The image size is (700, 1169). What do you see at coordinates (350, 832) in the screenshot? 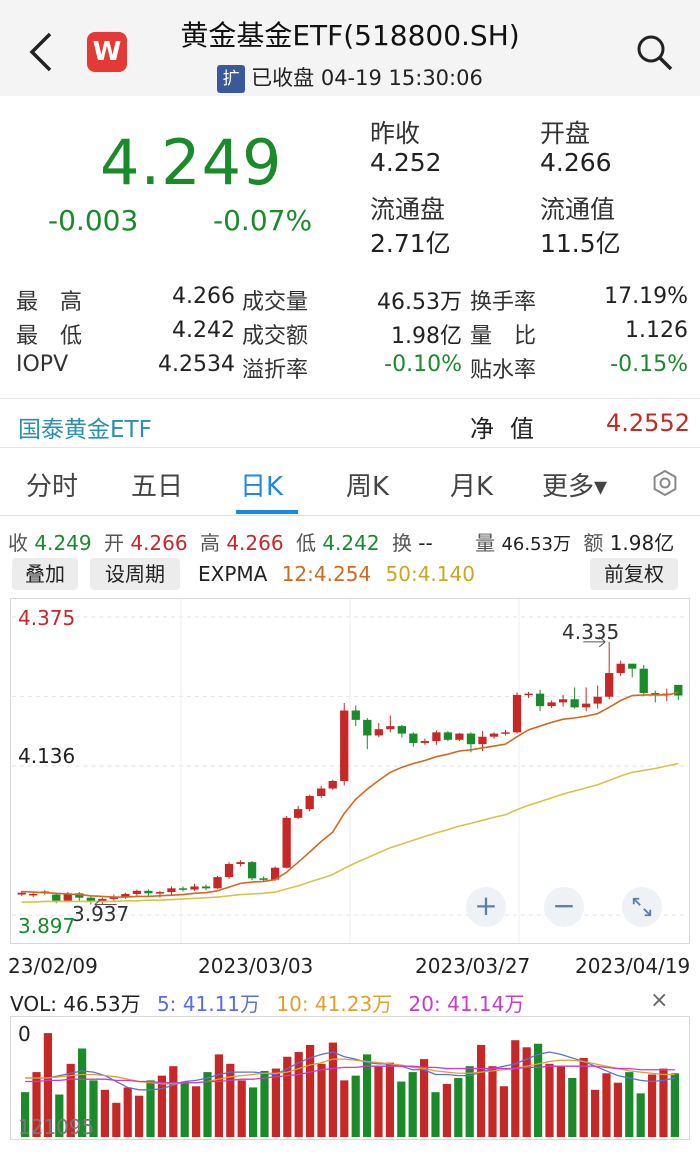
I see `ema50-line` at bounding box center [350, 832].